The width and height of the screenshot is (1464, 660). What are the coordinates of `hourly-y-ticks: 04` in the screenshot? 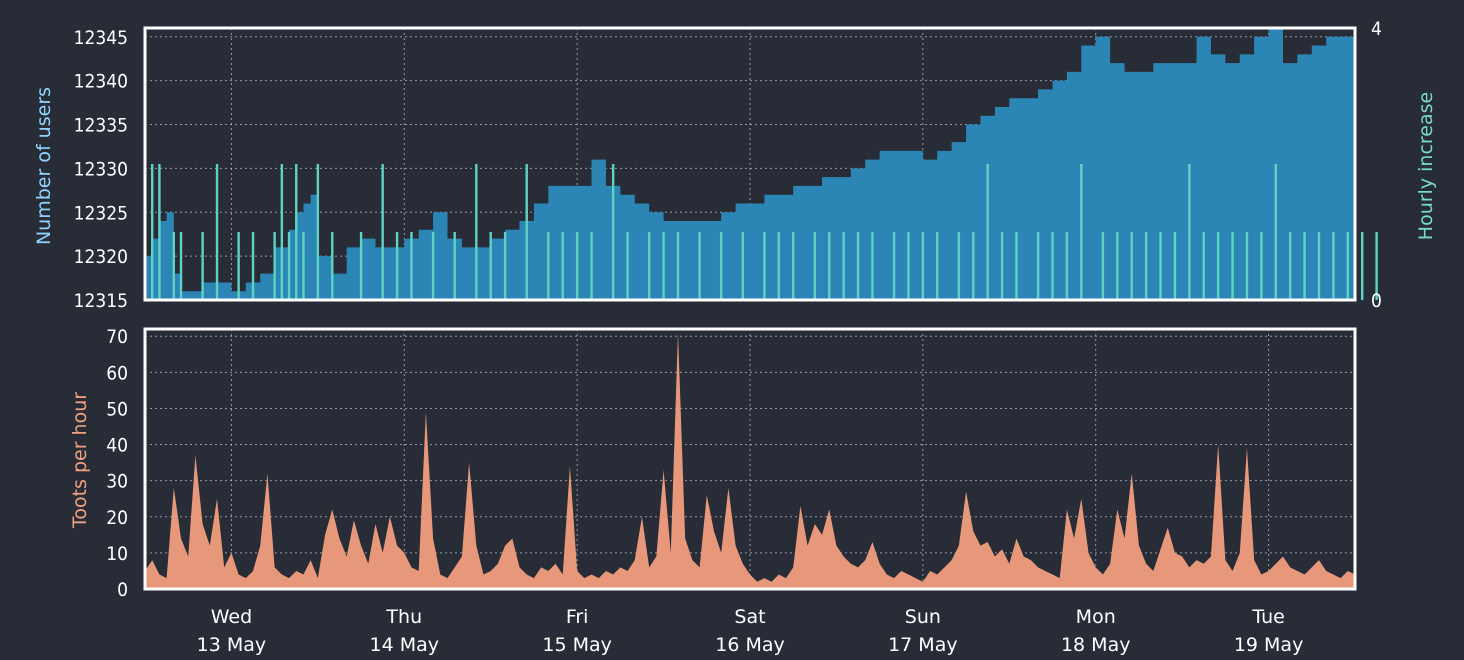 It's located at (1376, 165).